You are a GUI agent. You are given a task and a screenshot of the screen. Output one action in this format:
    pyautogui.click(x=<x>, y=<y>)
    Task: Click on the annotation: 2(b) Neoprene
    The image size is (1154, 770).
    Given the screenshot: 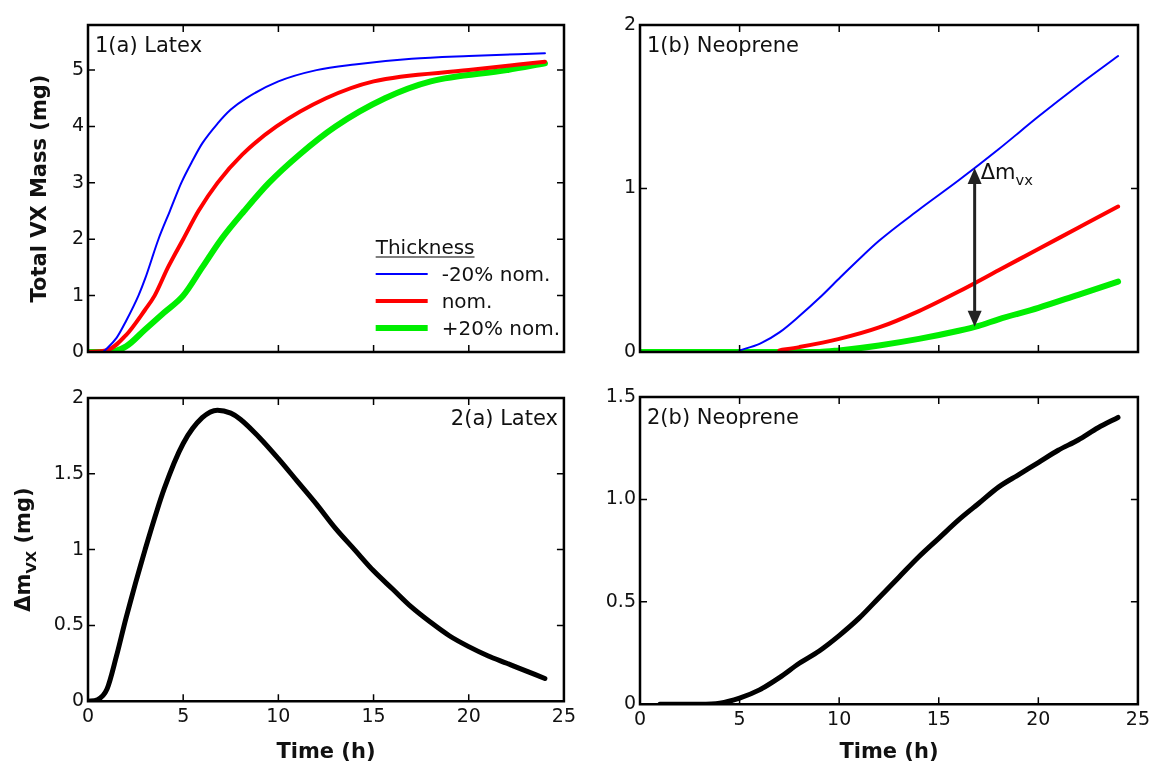 What is the action you would take?
    pyautogui.click(x=723, y=417)
    